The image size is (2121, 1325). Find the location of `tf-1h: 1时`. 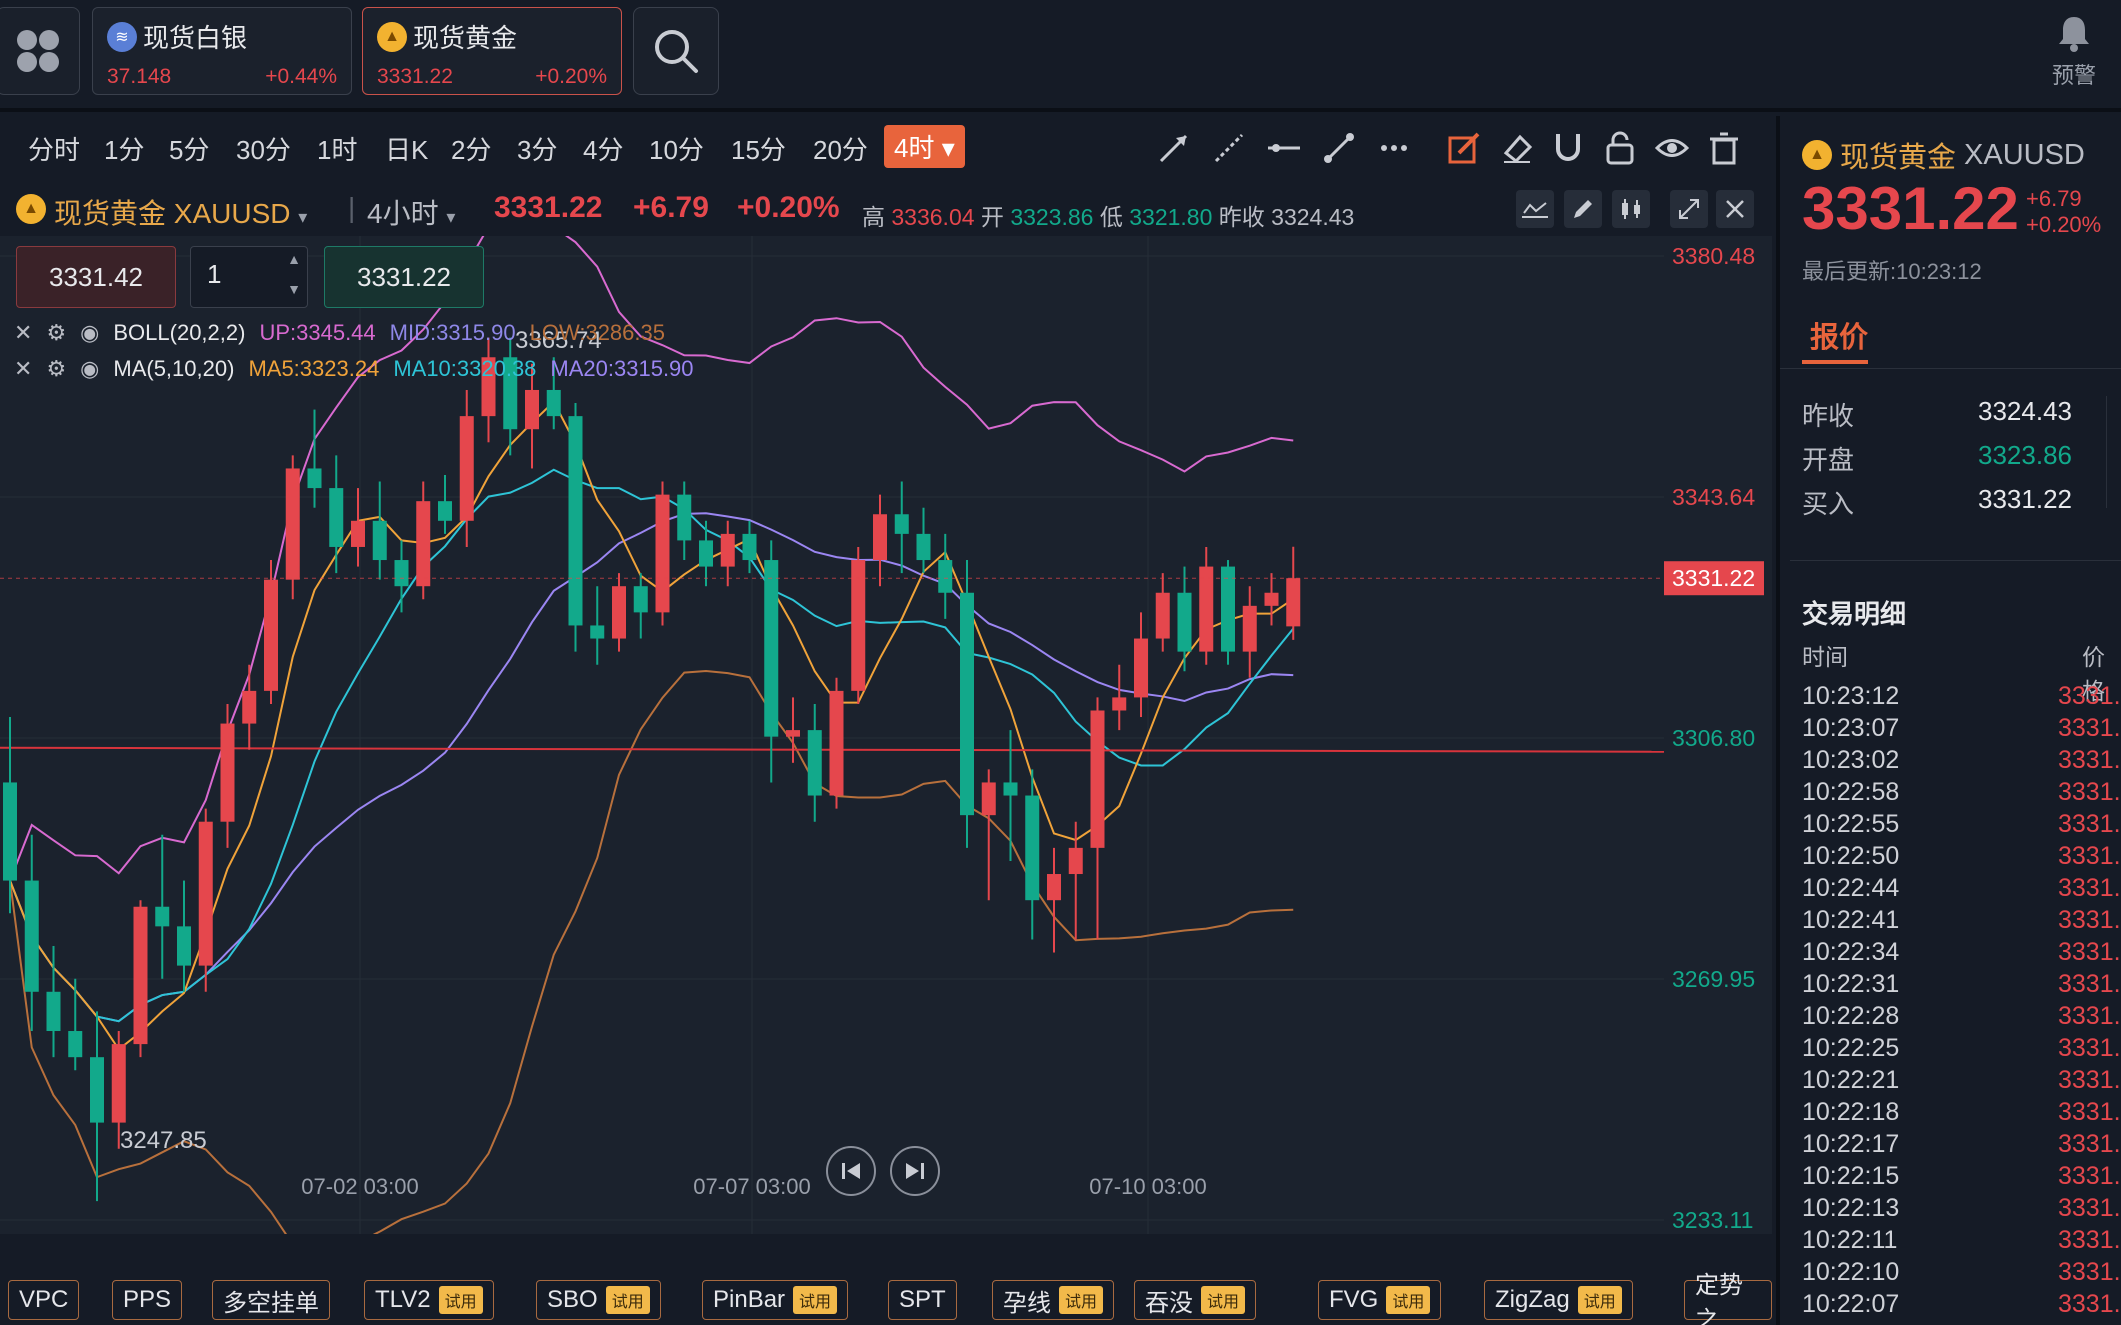

tf-1h: 1时 is located at coordinates (337, 150).